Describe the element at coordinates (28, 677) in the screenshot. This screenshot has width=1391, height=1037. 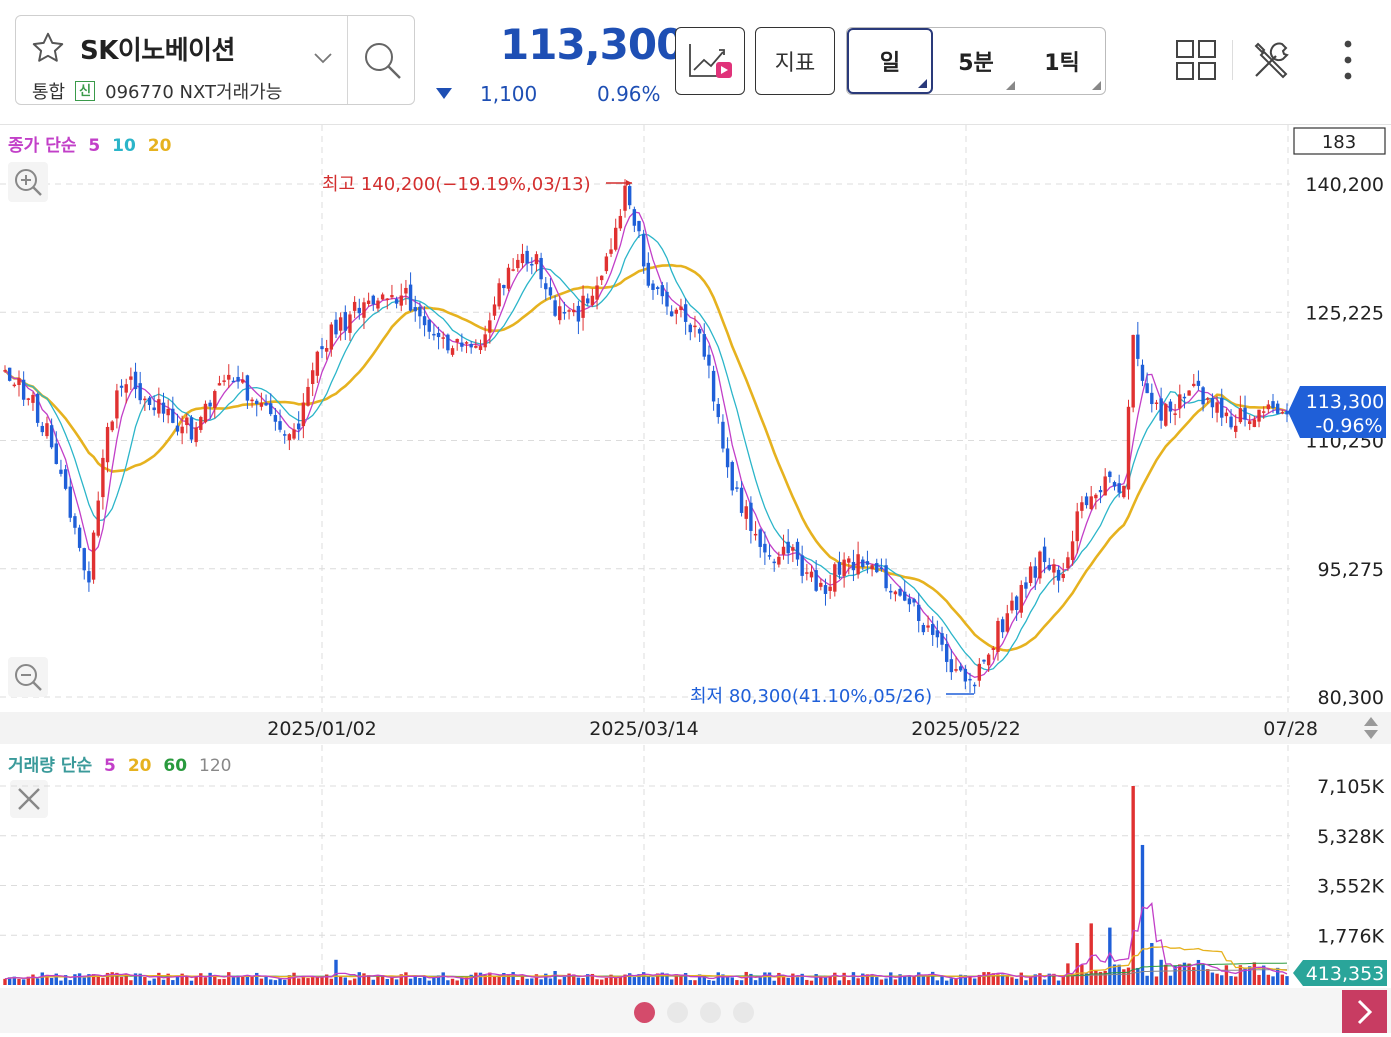
I see `zoom-out-icon` at that location.